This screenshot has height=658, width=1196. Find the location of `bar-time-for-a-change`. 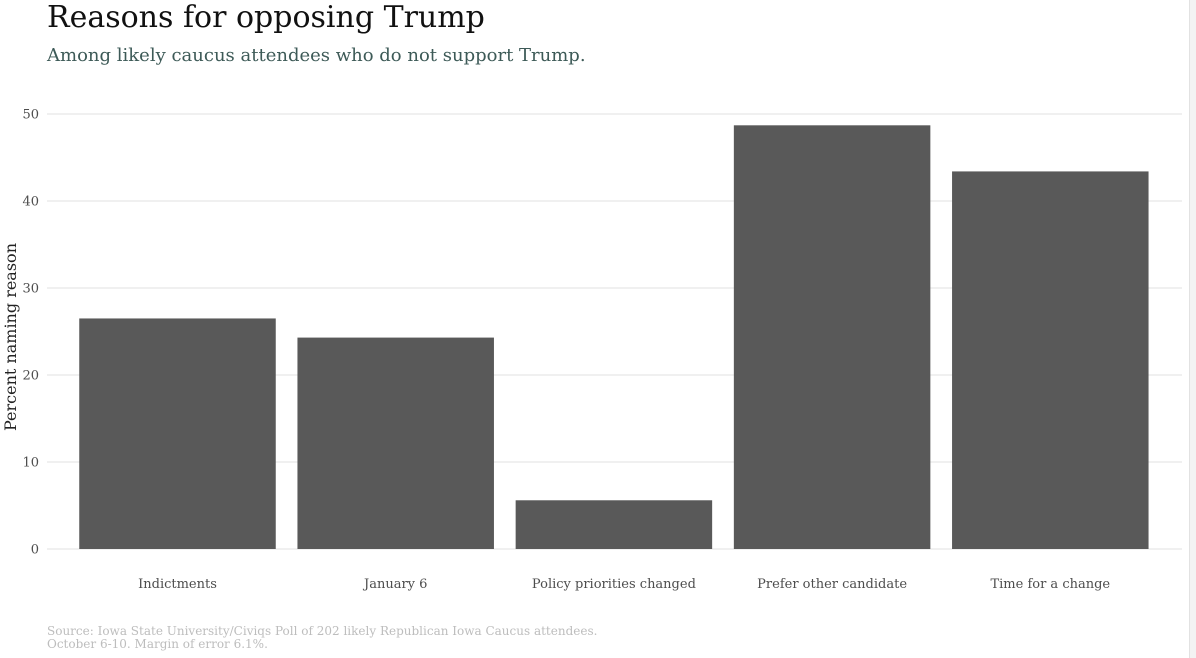

bar-time-for-a-change is located at coordinates (1050, 360).